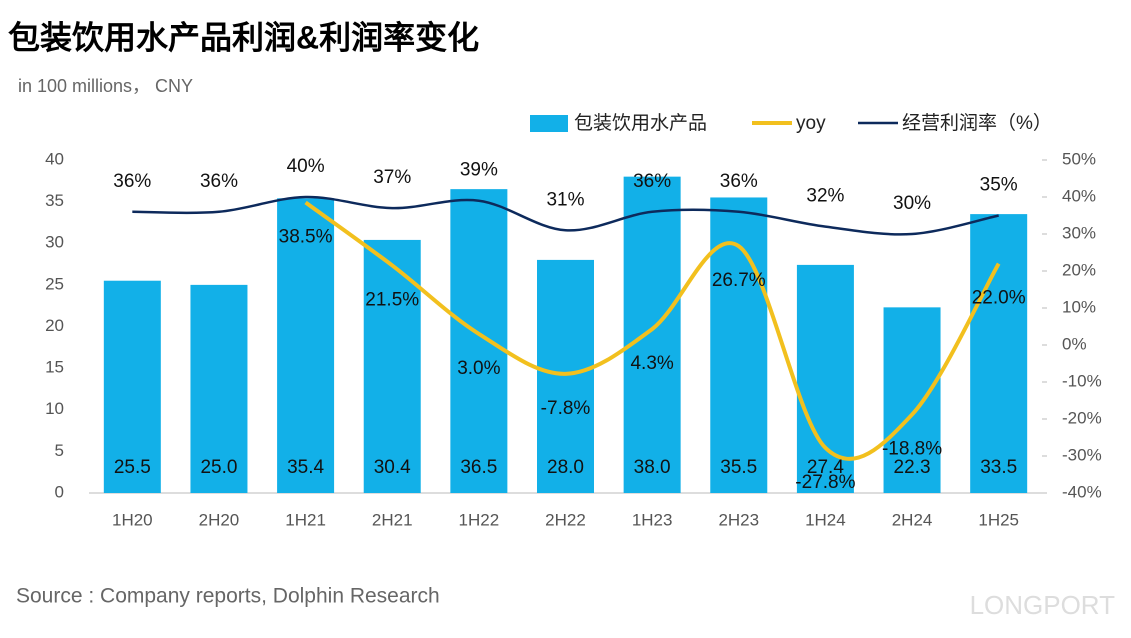 Image resolution: width=1131 pixels, height=638 pixels. Describe the element at coordinates (999, 298) in the screenshot. I see `data-label: 22.0%` at that location.